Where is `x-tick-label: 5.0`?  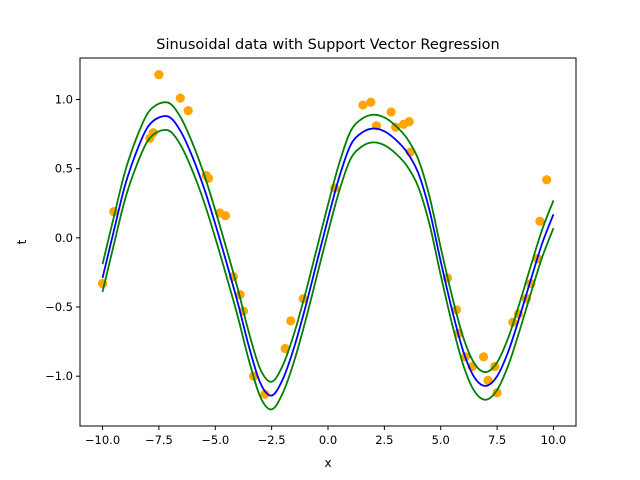
x-tick-label: 5.0 is located at coordinates (441, 440).